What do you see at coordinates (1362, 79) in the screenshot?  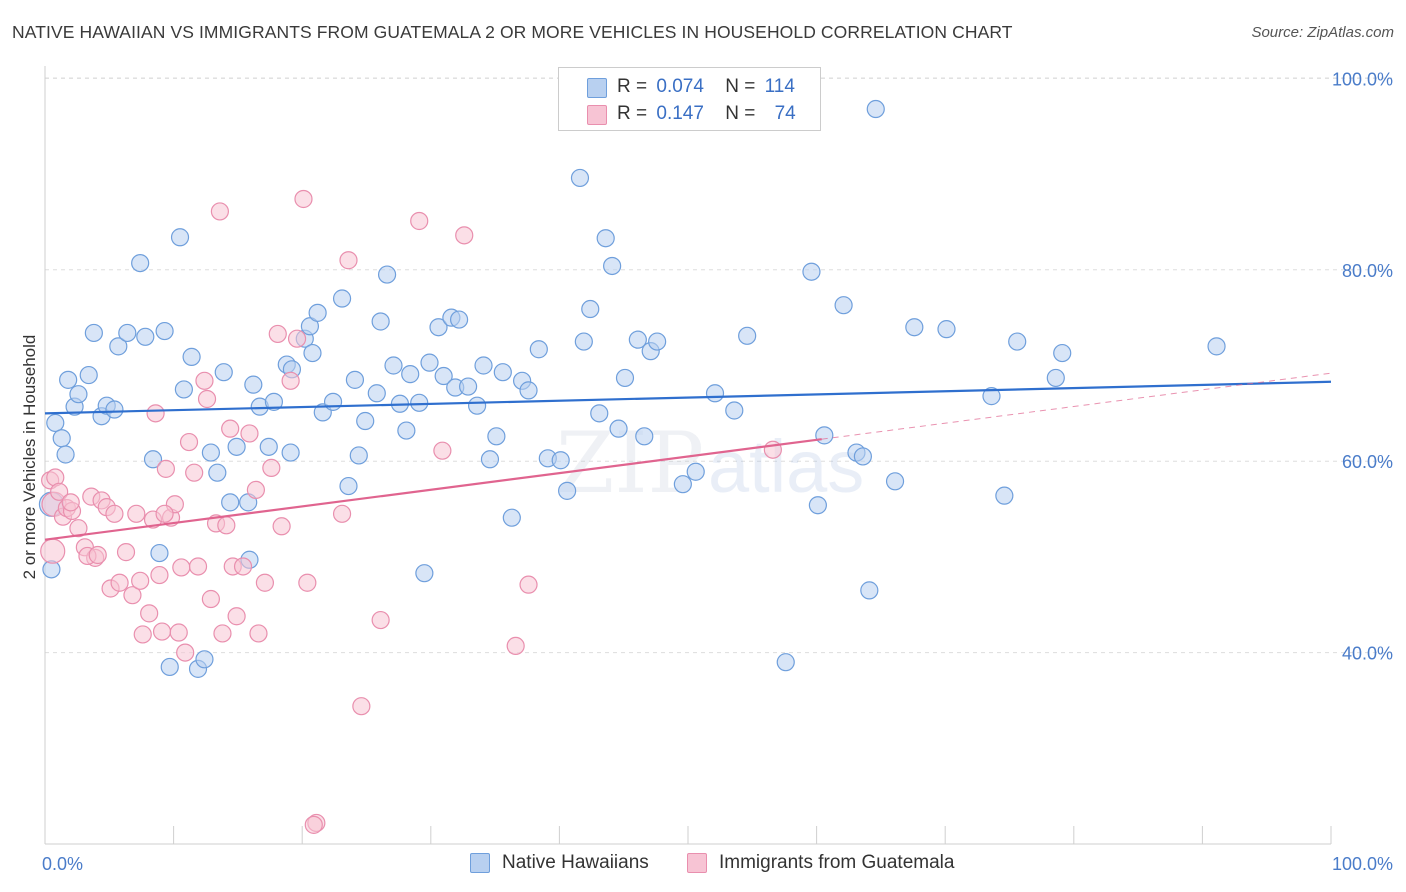 I see `y-tick-label: 100.0%` at bounding box center [1362, 79].